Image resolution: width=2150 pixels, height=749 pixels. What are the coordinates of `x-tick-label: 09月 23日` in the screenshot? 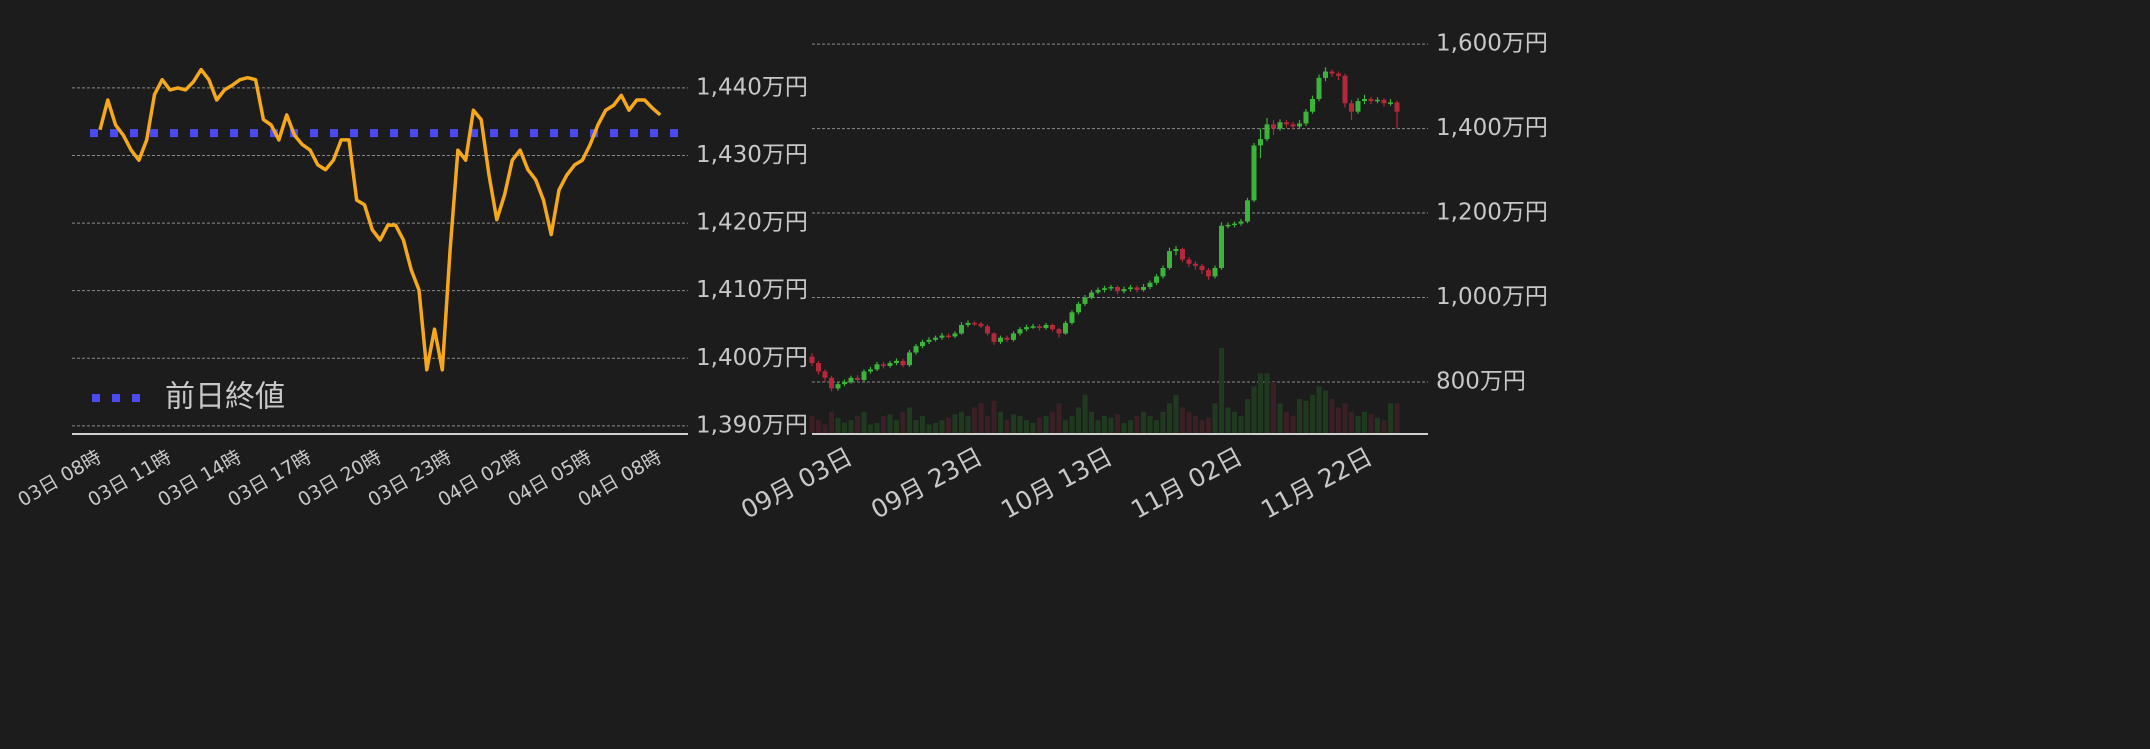 It's located at (926, 483).